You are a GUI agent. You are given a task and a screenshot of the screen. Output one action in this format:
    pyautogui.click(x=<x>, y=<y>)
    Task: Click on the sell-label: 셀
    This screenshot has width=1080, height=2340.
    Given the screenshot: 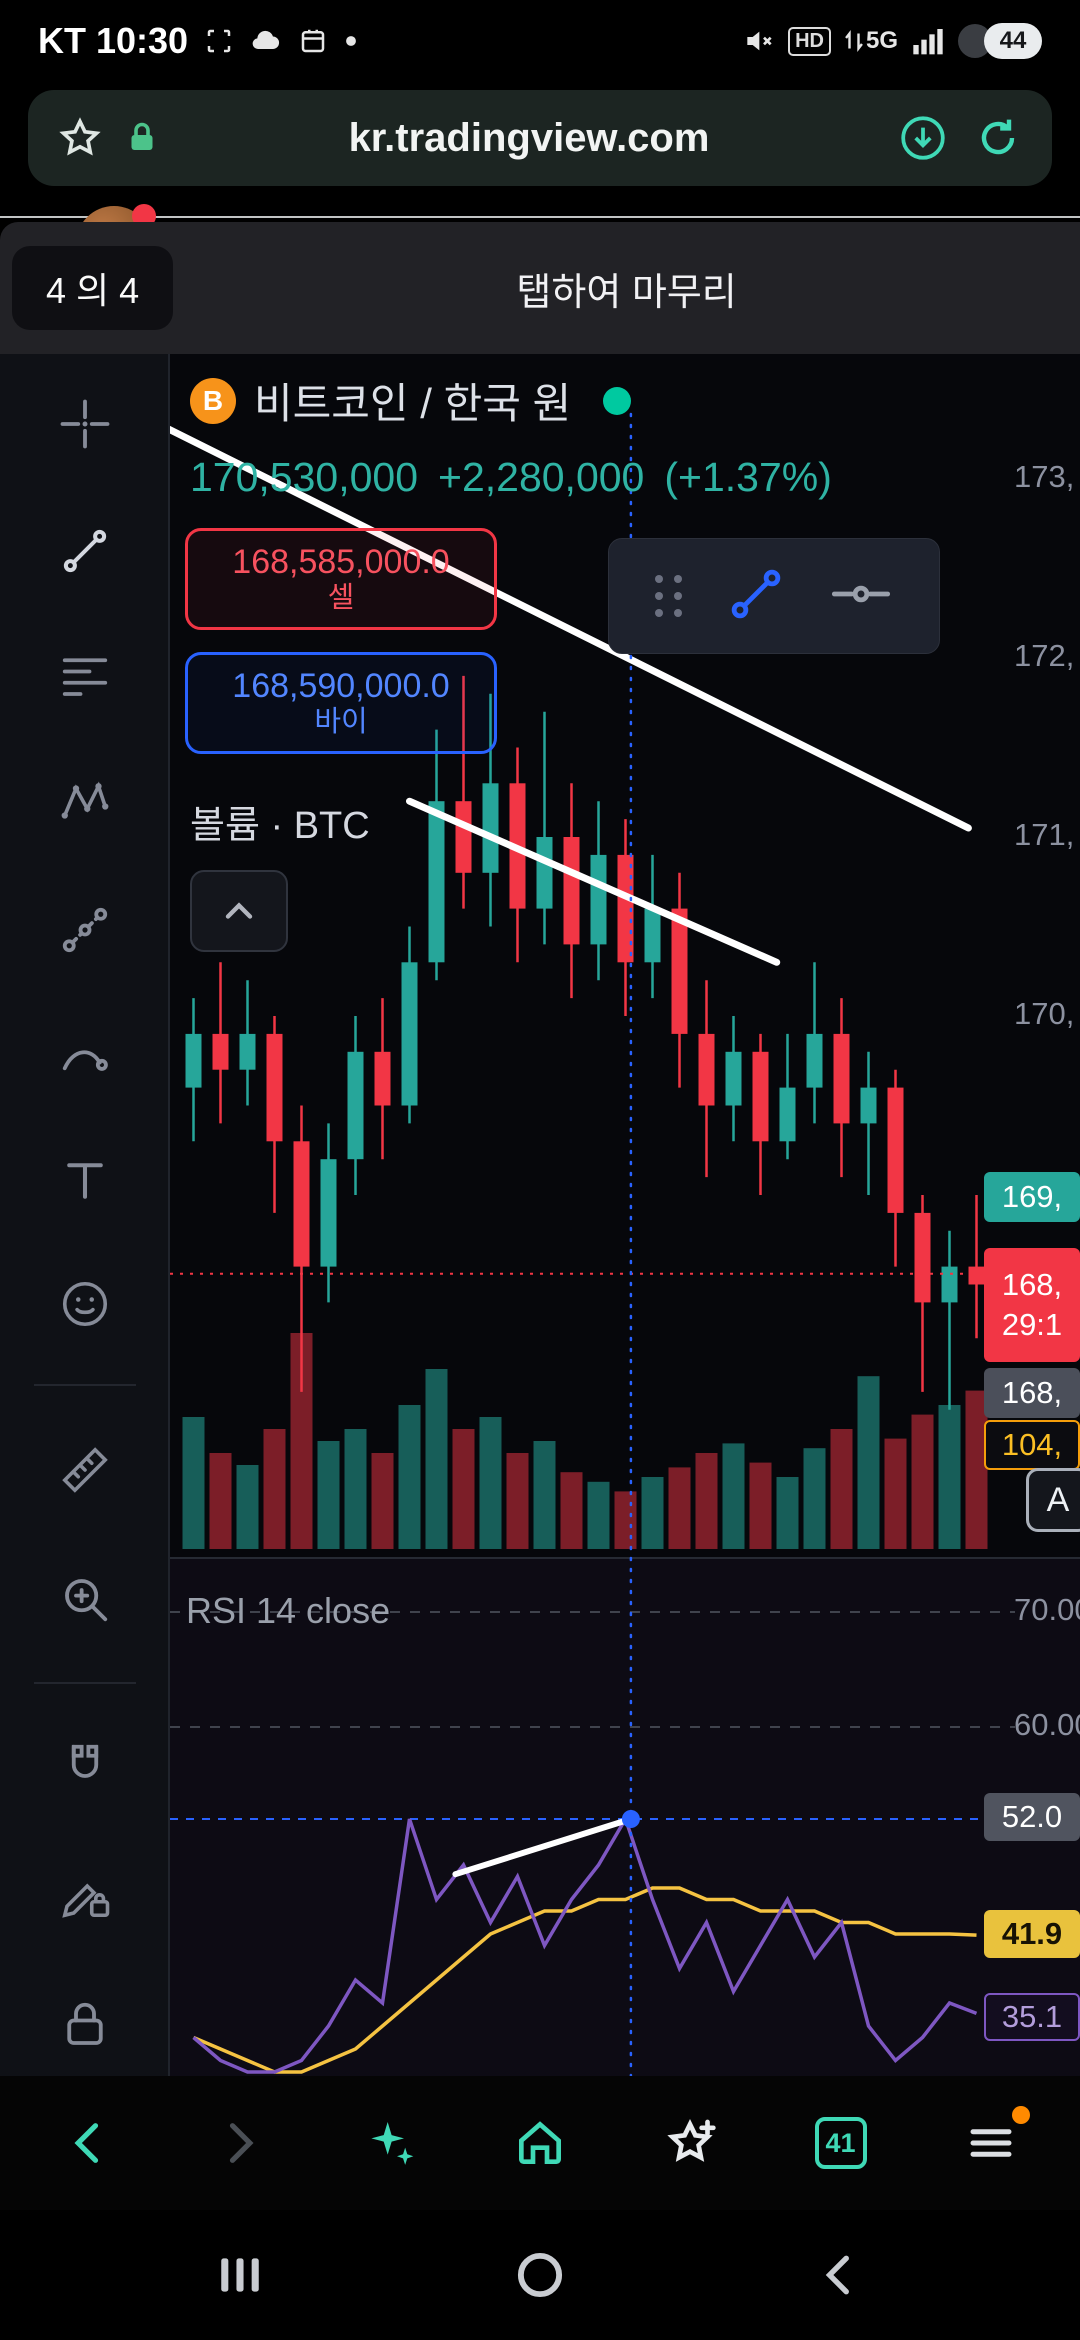 What is the action you would take?
    pyautogui.click(x=341, y=597)
    